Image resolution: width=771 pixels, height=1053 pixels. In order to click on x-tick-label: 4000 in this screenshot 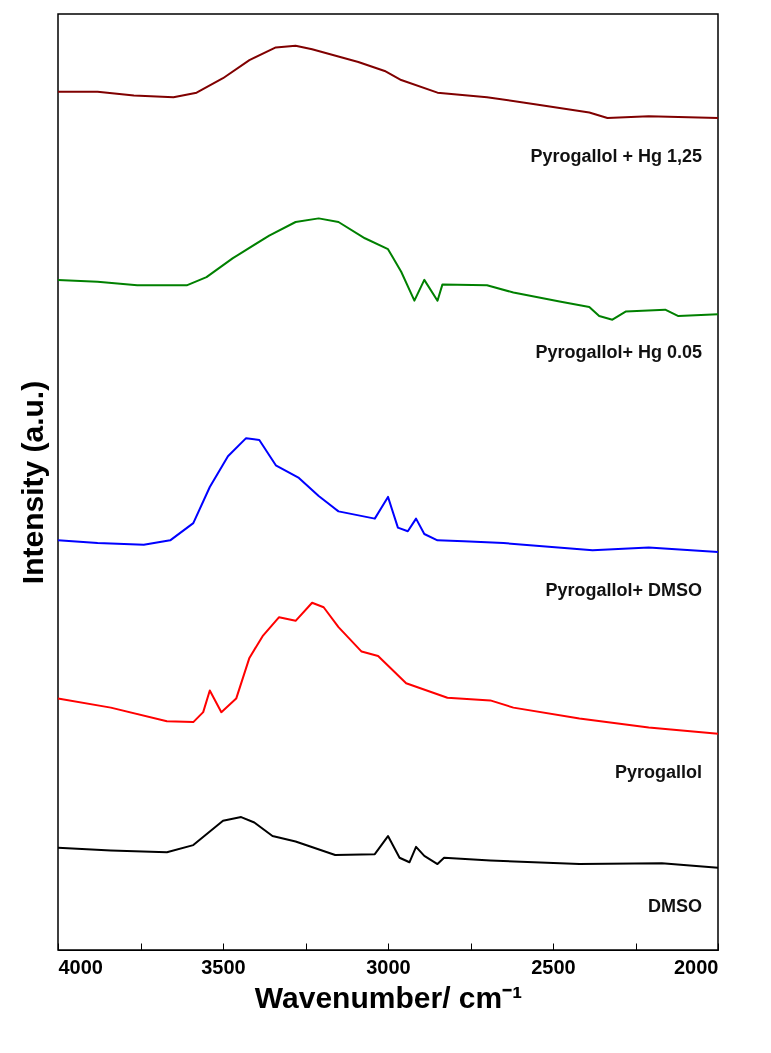, I will do `click(80, 966)`.